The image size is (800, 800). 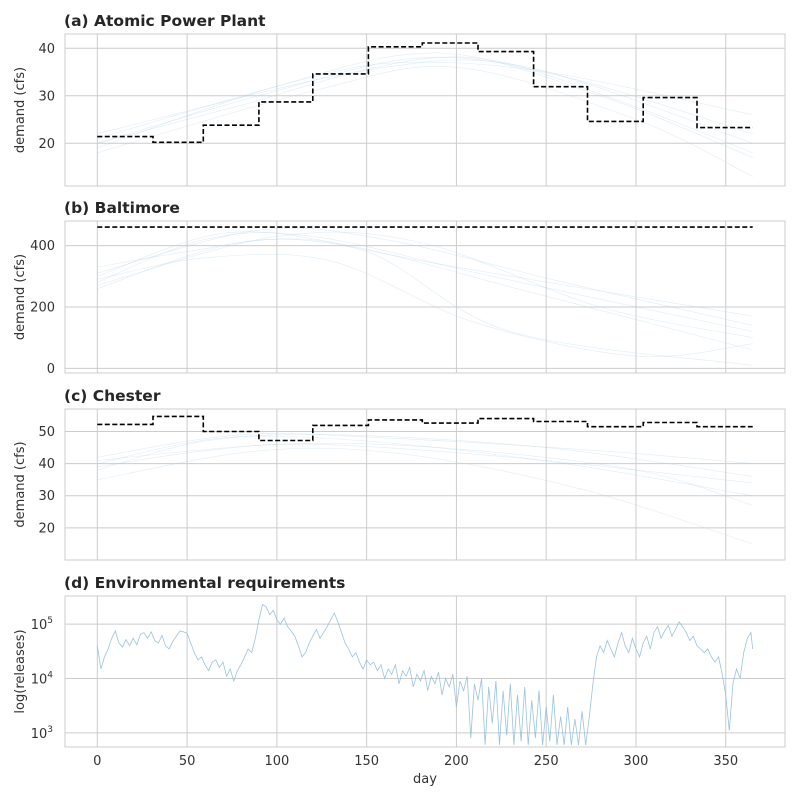 What do you see at coordinates (546, 761) in the screenshot?
I see `x-tick-label: 250` at bounding box center [546, 761].